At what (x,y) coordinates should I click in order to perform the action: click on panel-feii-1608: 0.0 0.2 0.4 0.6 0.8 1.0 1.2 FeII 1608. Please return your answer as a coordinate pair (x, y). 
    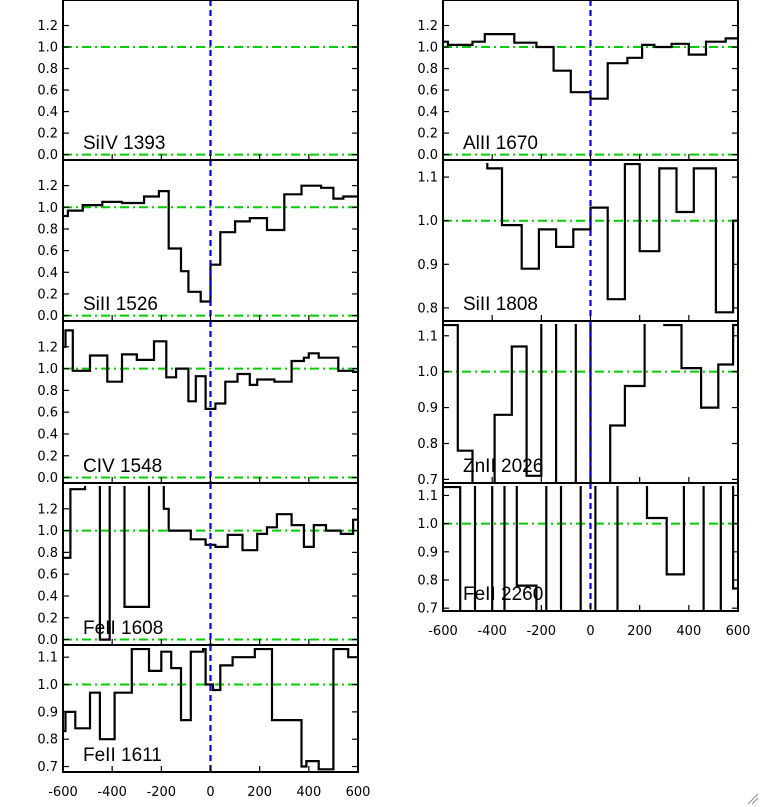
    Looking at the image, I should click on (198, 565).